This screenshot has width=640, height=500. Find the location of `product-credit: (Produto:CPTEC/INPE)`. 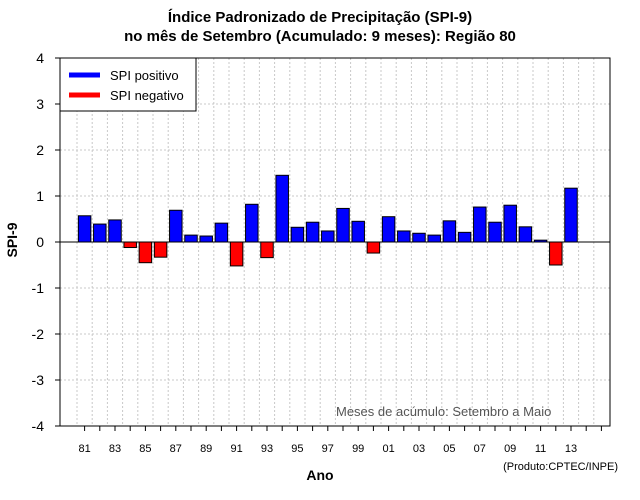

product-credit: (Produto:CPTEC/INPE) is located at coordinates (560, 467).